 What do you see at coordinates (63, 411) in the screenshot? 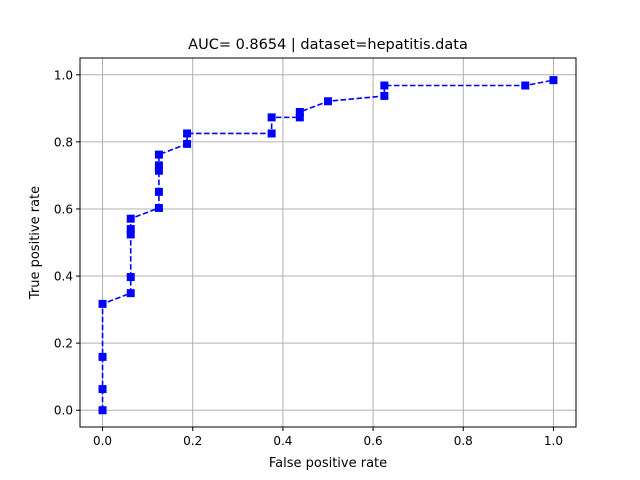
I see `y-tick-label: 0.0` at bounding box center [63, 411].